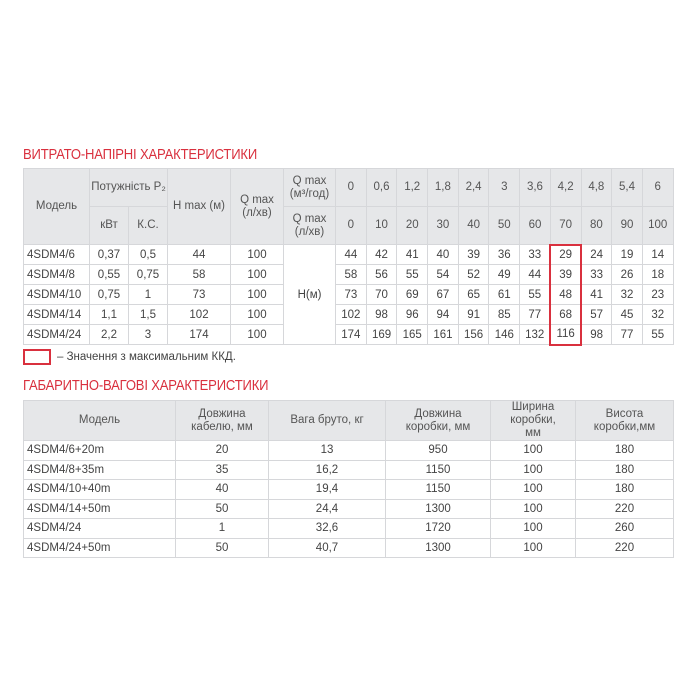 This screenshot has width=700, height=700. Describe the element at coordinates (351, 314) in the screenshot. I see `head-value: 102` at that location.